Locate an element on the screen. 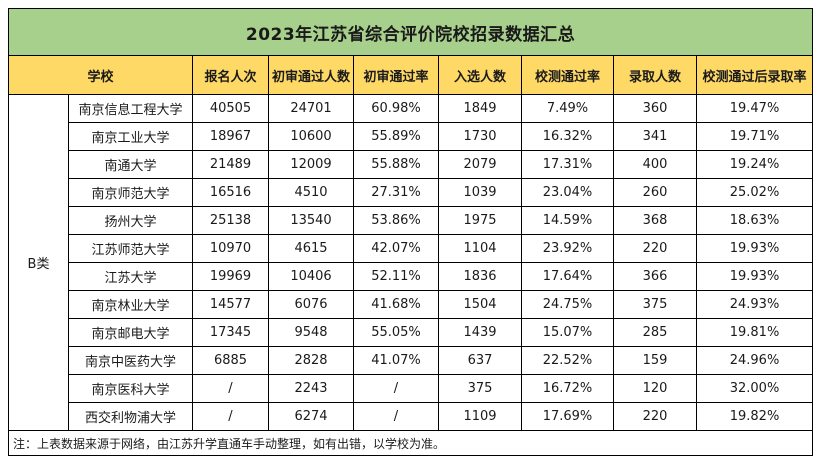  initial-pass-count-cell: 4615 is located at coordinates (311, 248).